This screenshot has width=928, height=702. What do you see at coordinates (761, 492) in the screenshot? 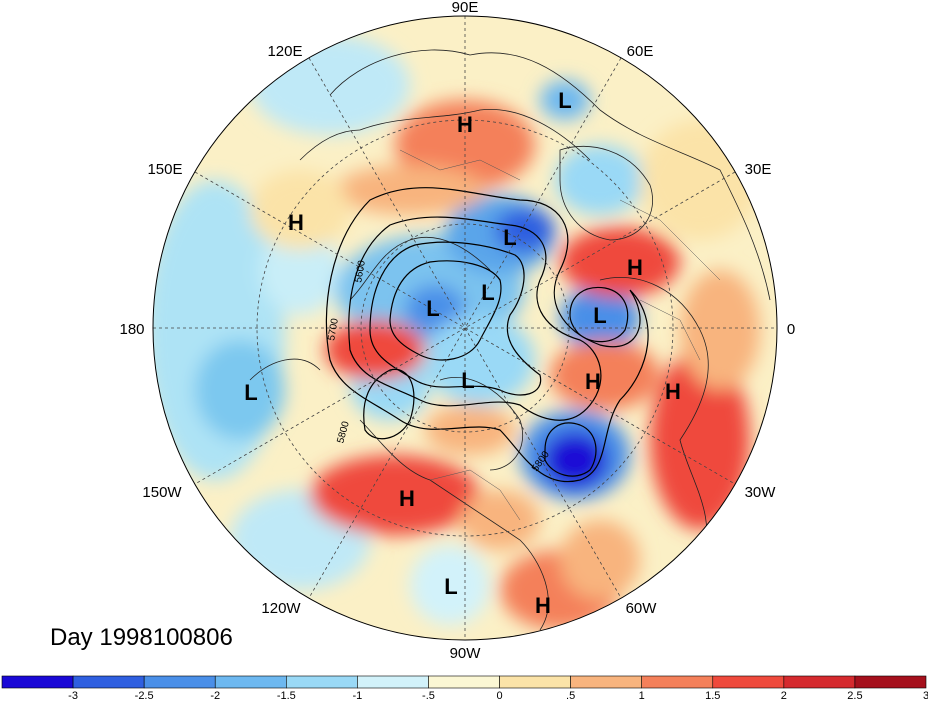
I see `lon-label-30w: 30W` at bounding box center [761, 492].